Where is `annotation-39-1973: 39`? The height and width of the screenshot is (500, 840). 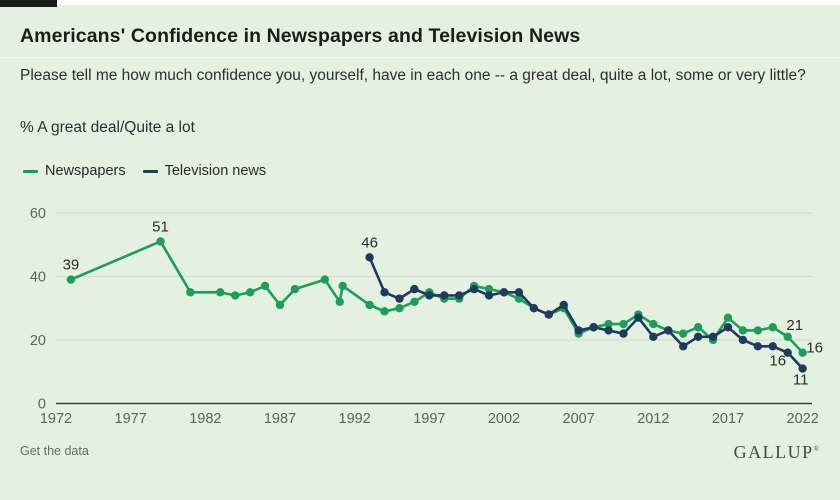
annotation-39-1973: 39 is located at coordinates (71, 265).